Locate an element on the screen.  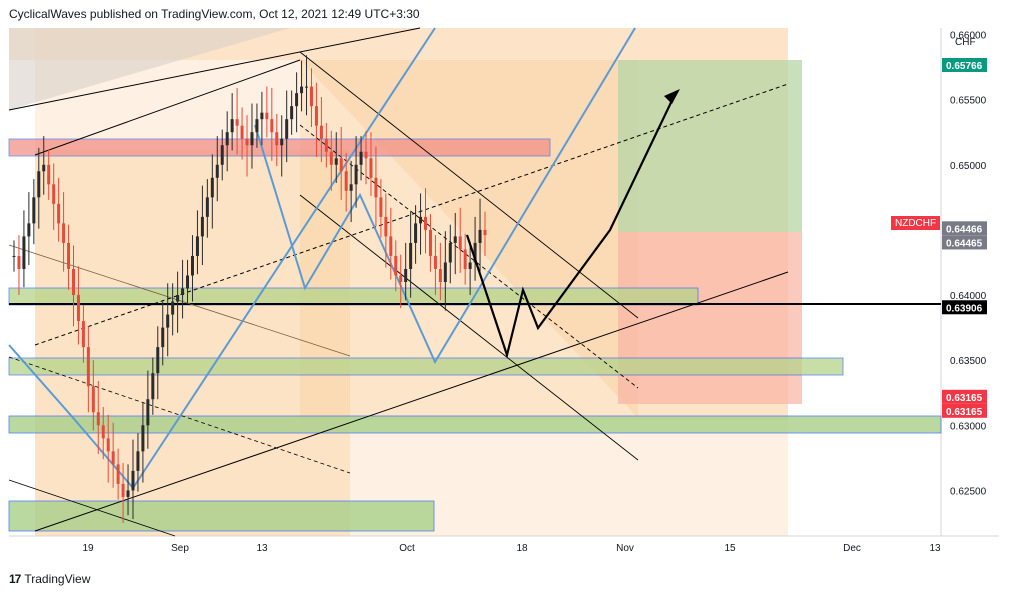
y-tick-label: 0.64000 is located at coordinates (968, 296).